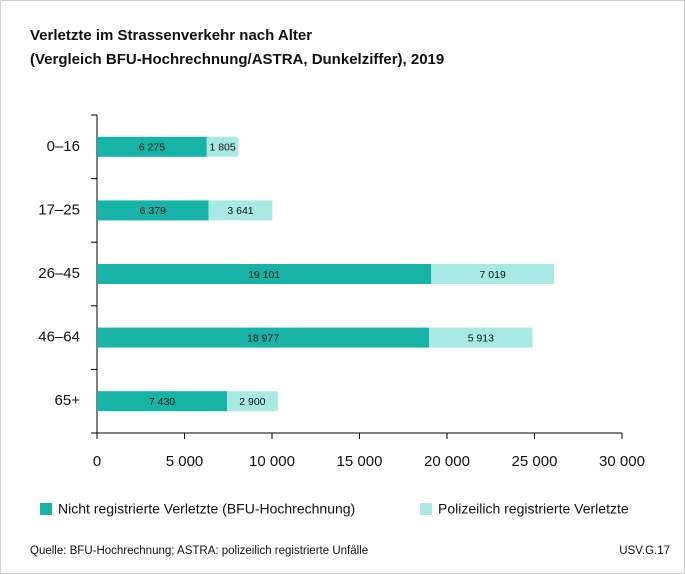 This screenshot has width=685, height=574. Describe the element at coordinates (272, 461) in the screenshot. I see `x-tick-label: 10 000` at that location.